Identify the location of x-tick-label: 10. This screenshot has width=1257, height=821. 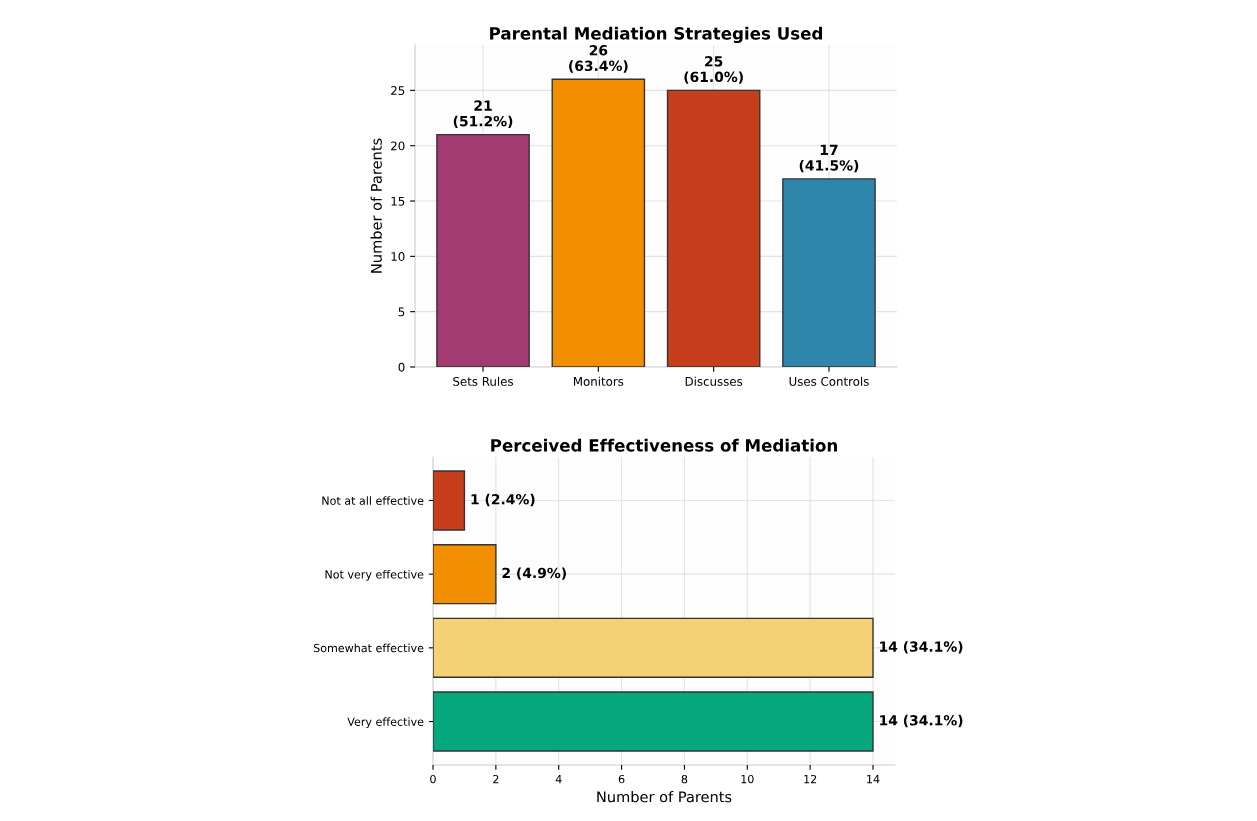
(747, 779).